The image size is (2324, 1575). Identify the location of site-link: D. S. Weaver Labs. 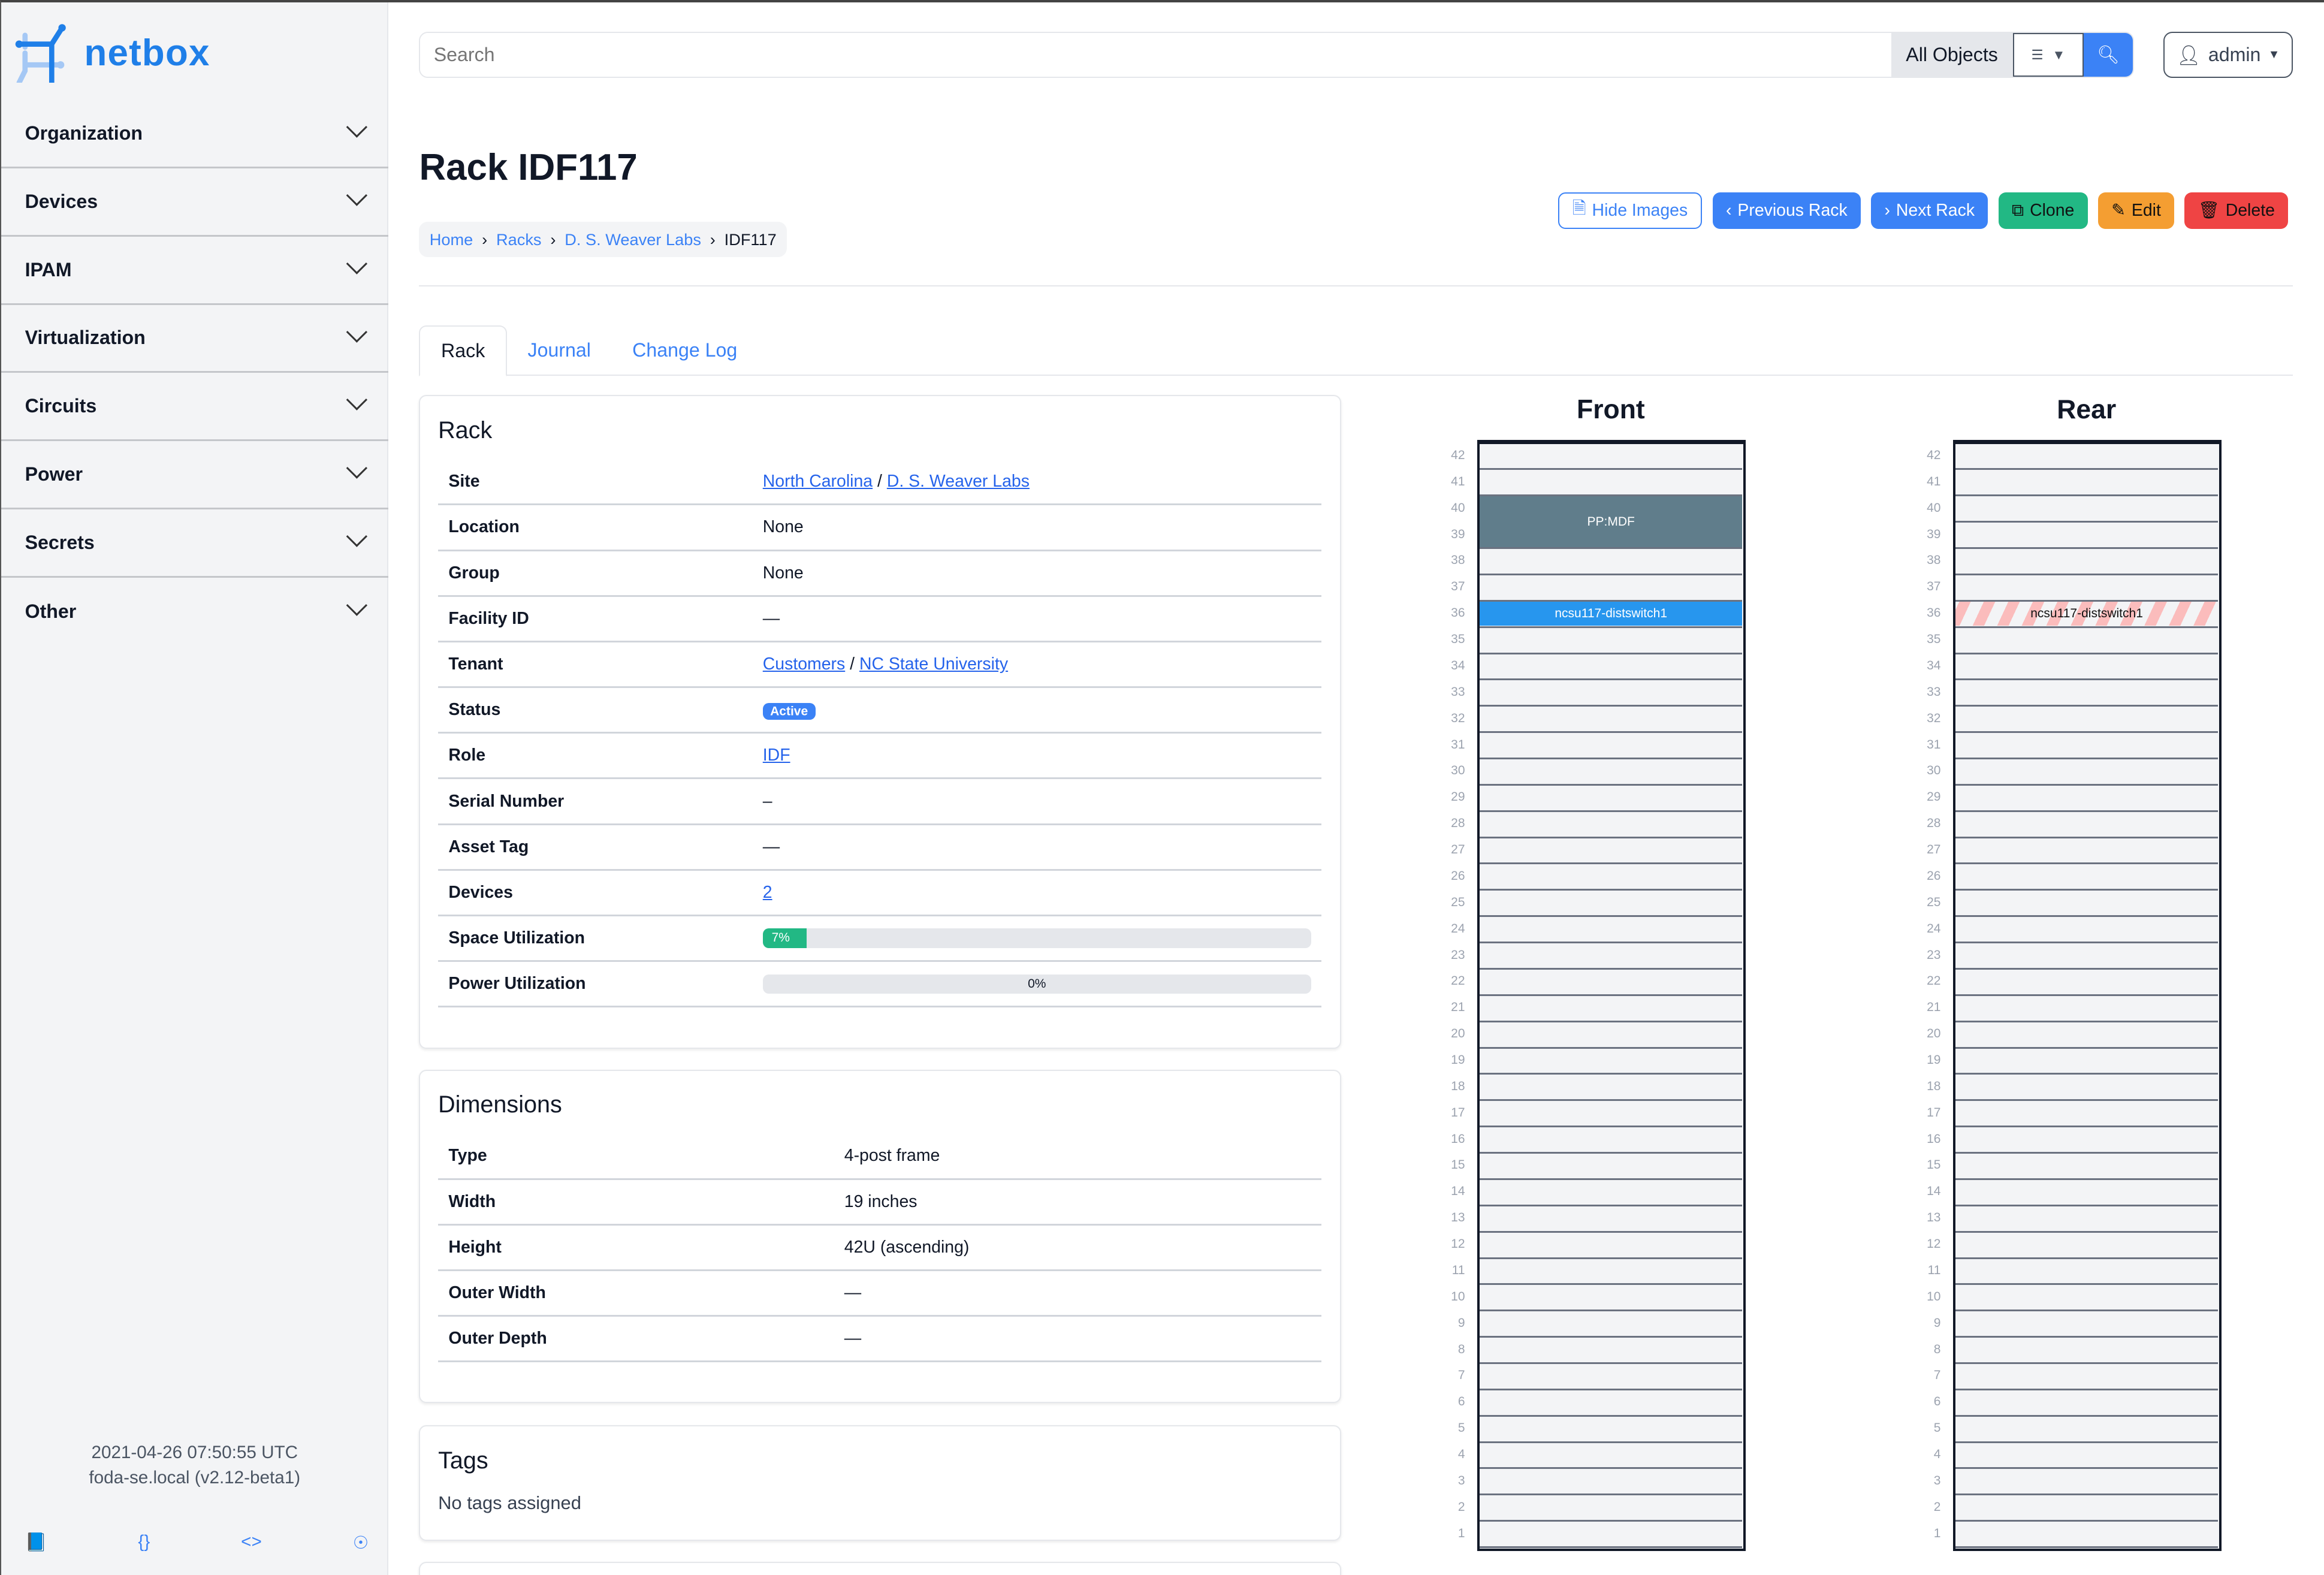
(958, 481).